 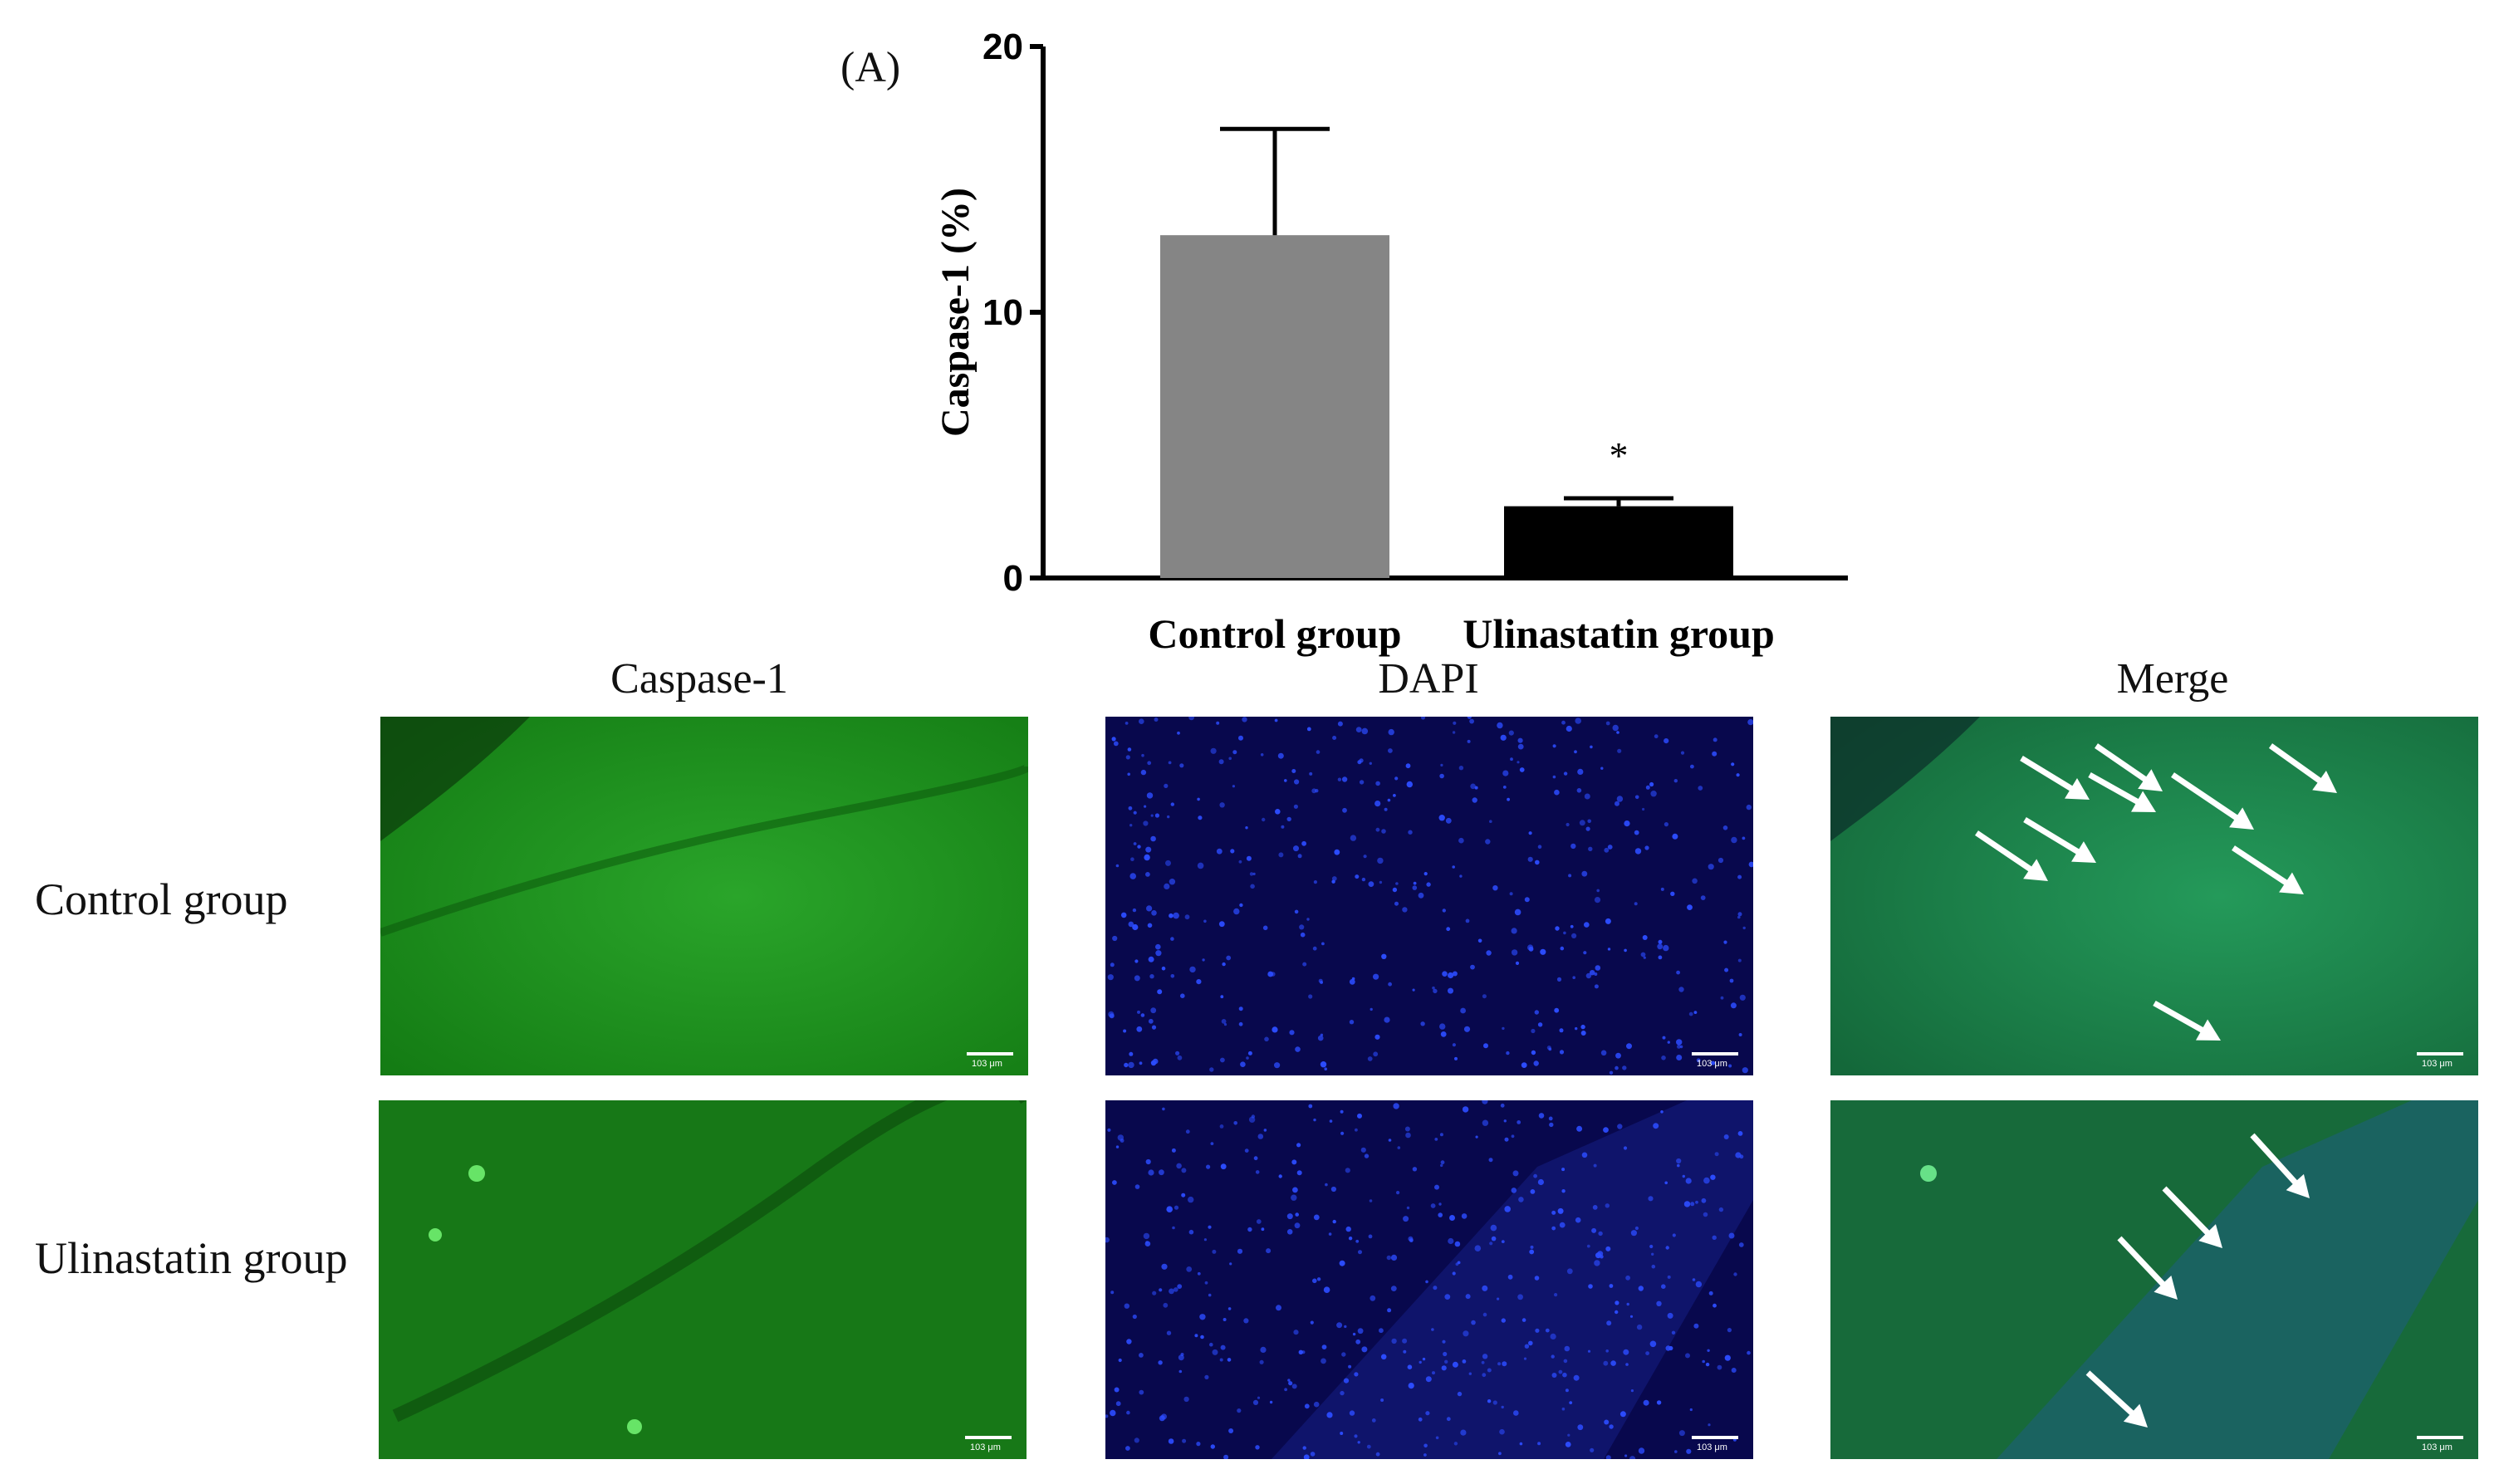 I want to click on figure-label: (A), so click(x=871, y=67).